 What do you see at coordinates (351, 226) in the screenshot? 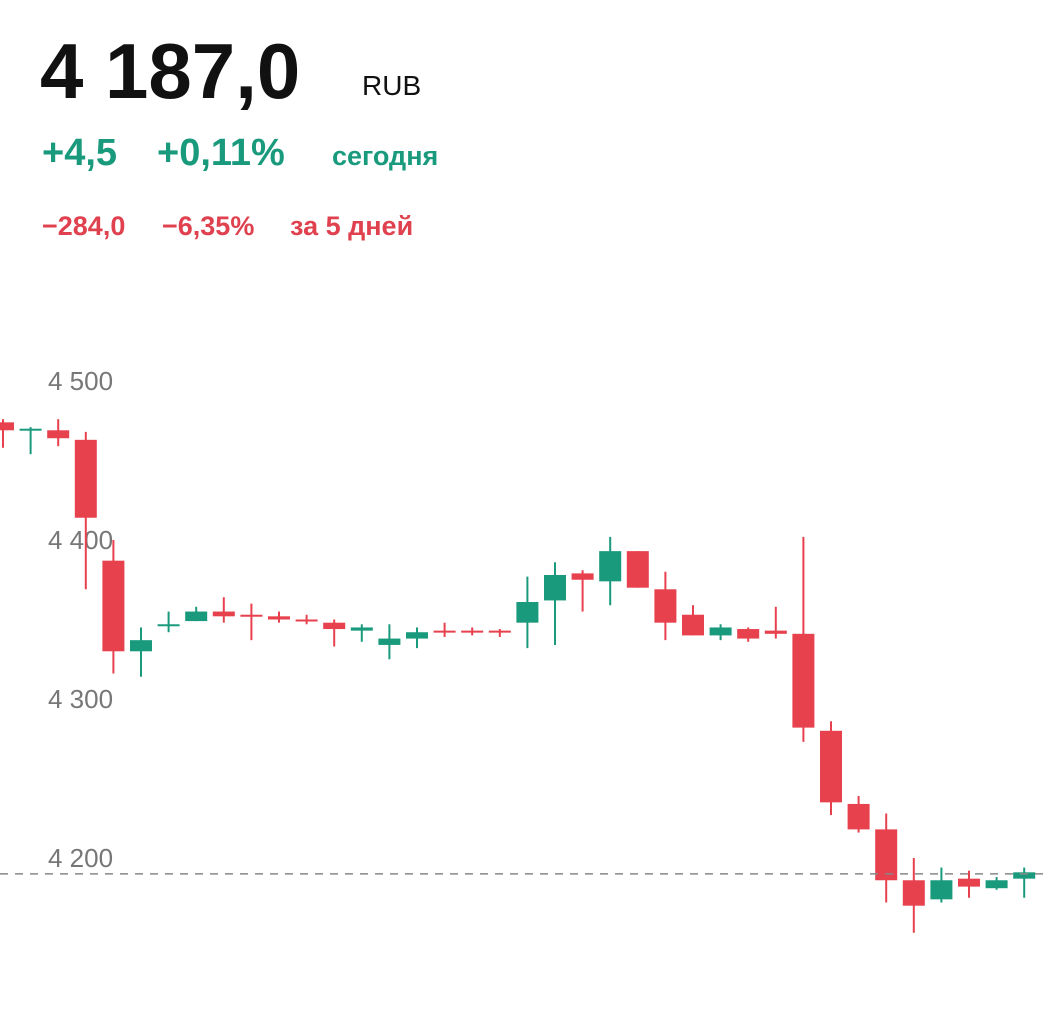
I see `change-5d-label: за 5 дней` at bounding box center [351, 226].